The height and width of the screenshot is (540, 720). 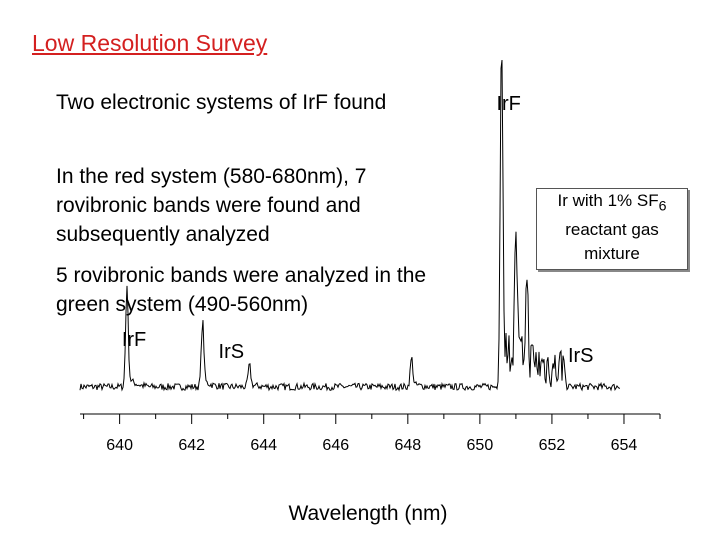 What do you see at coordinates (662, 206) in the screenshot?
I see `legend-subscript: 6` at bounding box center [662, 206].